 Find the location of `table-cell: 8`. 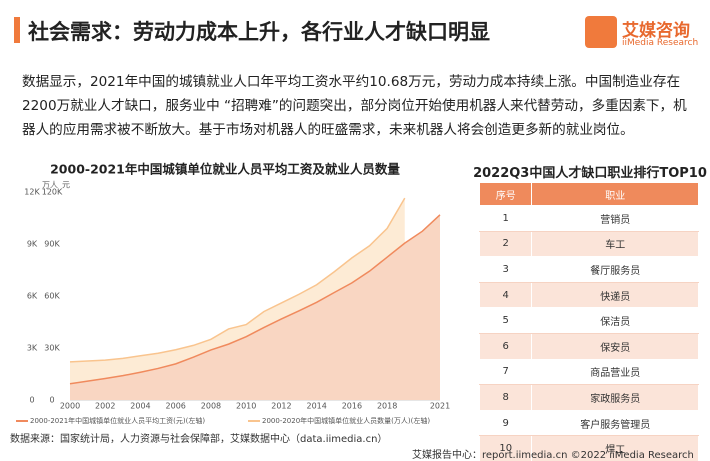

table-cell: 8 is located at coordinates (505, 397).